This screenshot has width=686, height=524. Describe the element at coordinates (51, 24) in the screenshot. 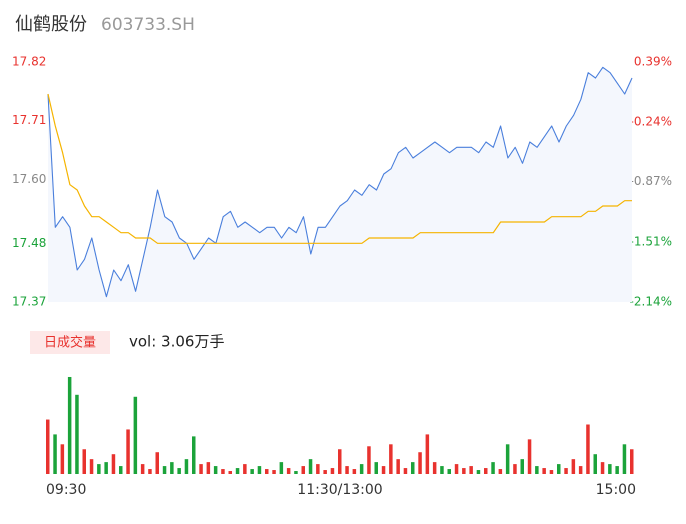

I see `stock-name: 仙鹤股份` at that location.